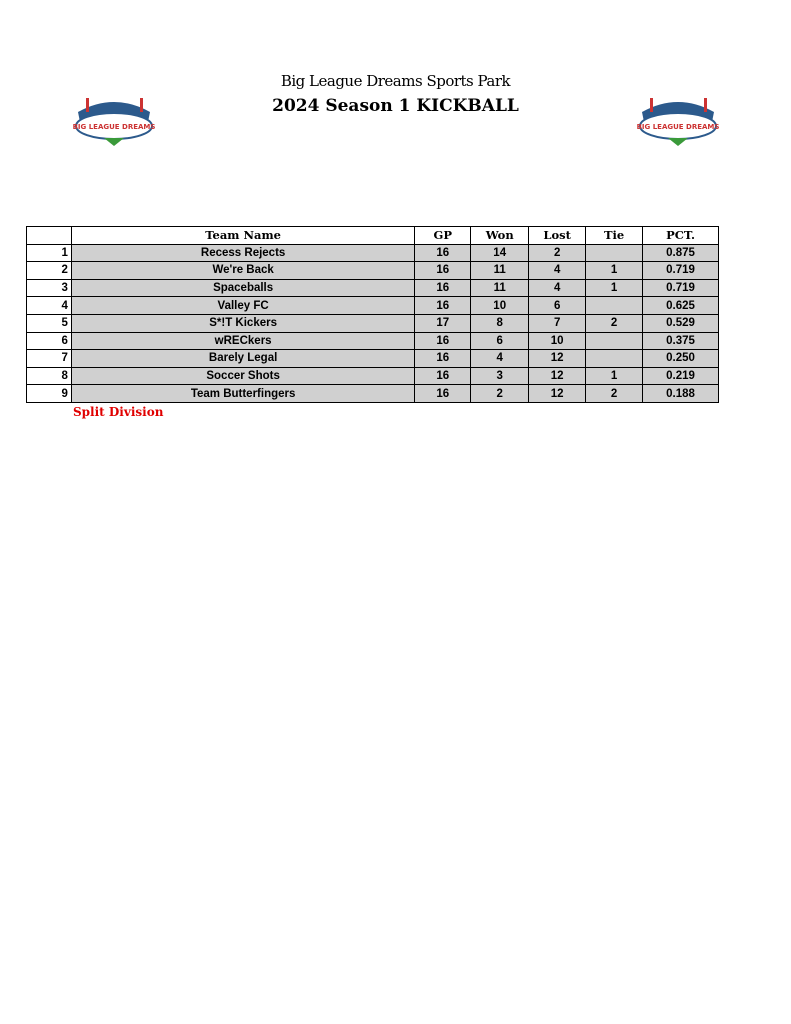 Image resolution: width=791 pixels, height=1024 pixels. I want to click on rank-cell: 2, so click(49, 270).